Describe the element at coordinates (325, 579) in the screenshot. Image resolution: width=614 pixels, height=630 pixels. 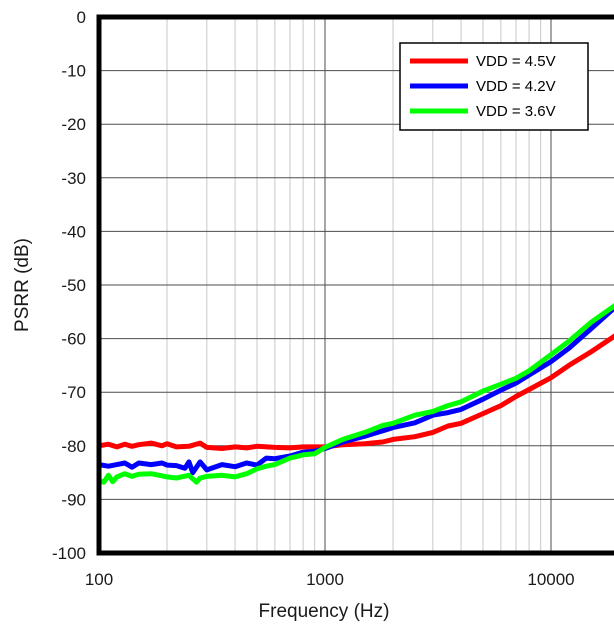
I see `x-tick-label: 1000` at that location.